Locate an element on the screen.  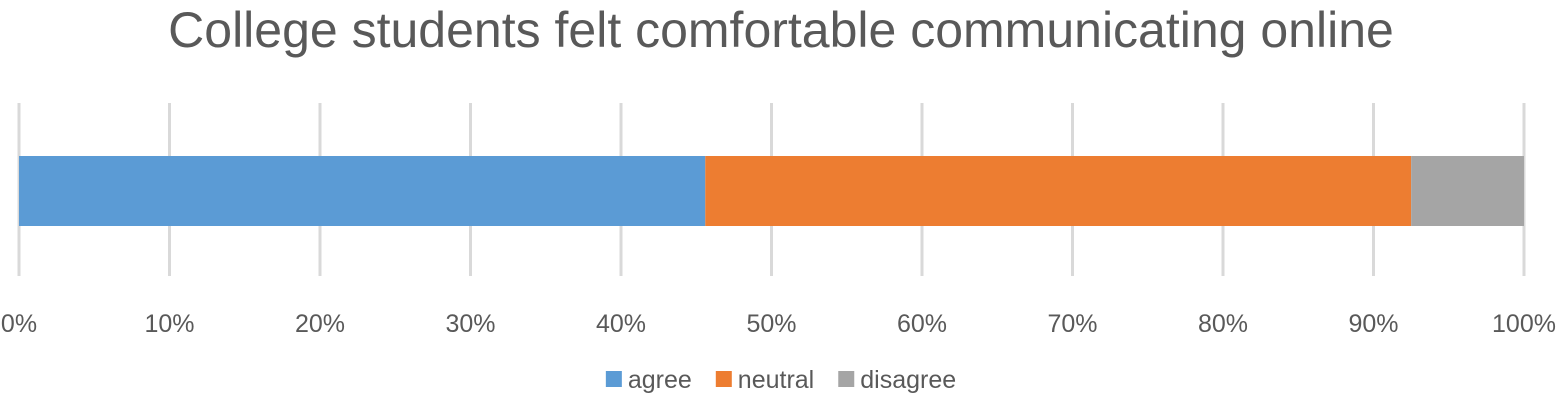
legend: agree neutral disagree is located at coordinates (780, 380).